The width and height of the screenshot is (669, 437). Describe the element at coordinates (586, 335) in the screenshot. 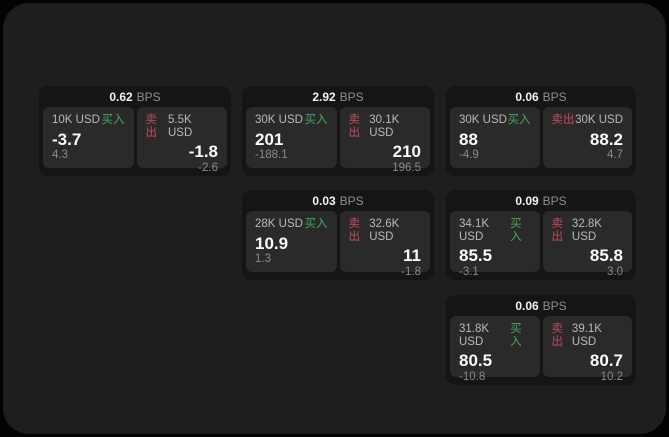

I see `sell-amount: 39.1K USD` at that location.